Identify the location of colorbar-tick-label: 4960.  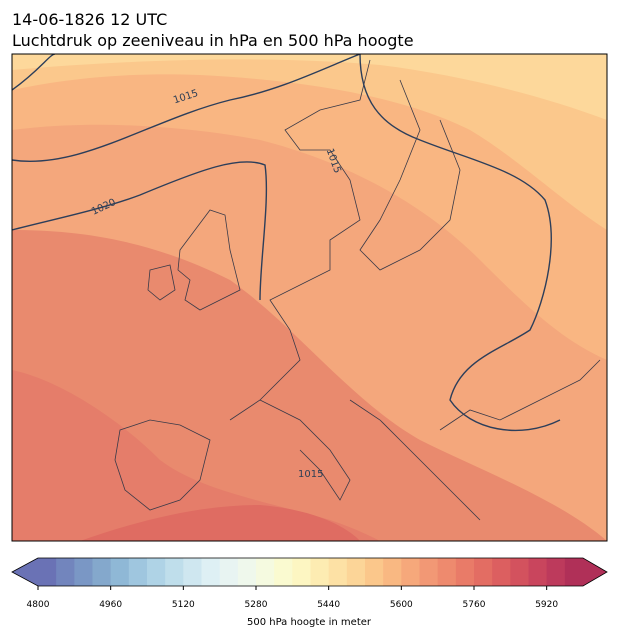
(110, 605).